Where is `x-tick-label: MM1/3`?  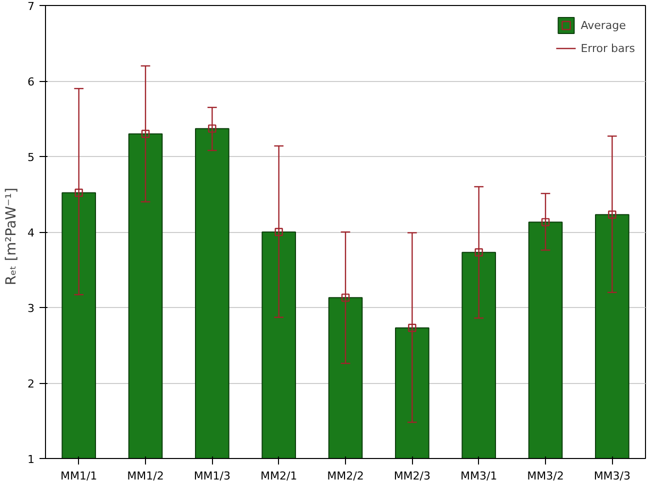
x-tick-label: MM1/3 is located at coordinates (212, 476).